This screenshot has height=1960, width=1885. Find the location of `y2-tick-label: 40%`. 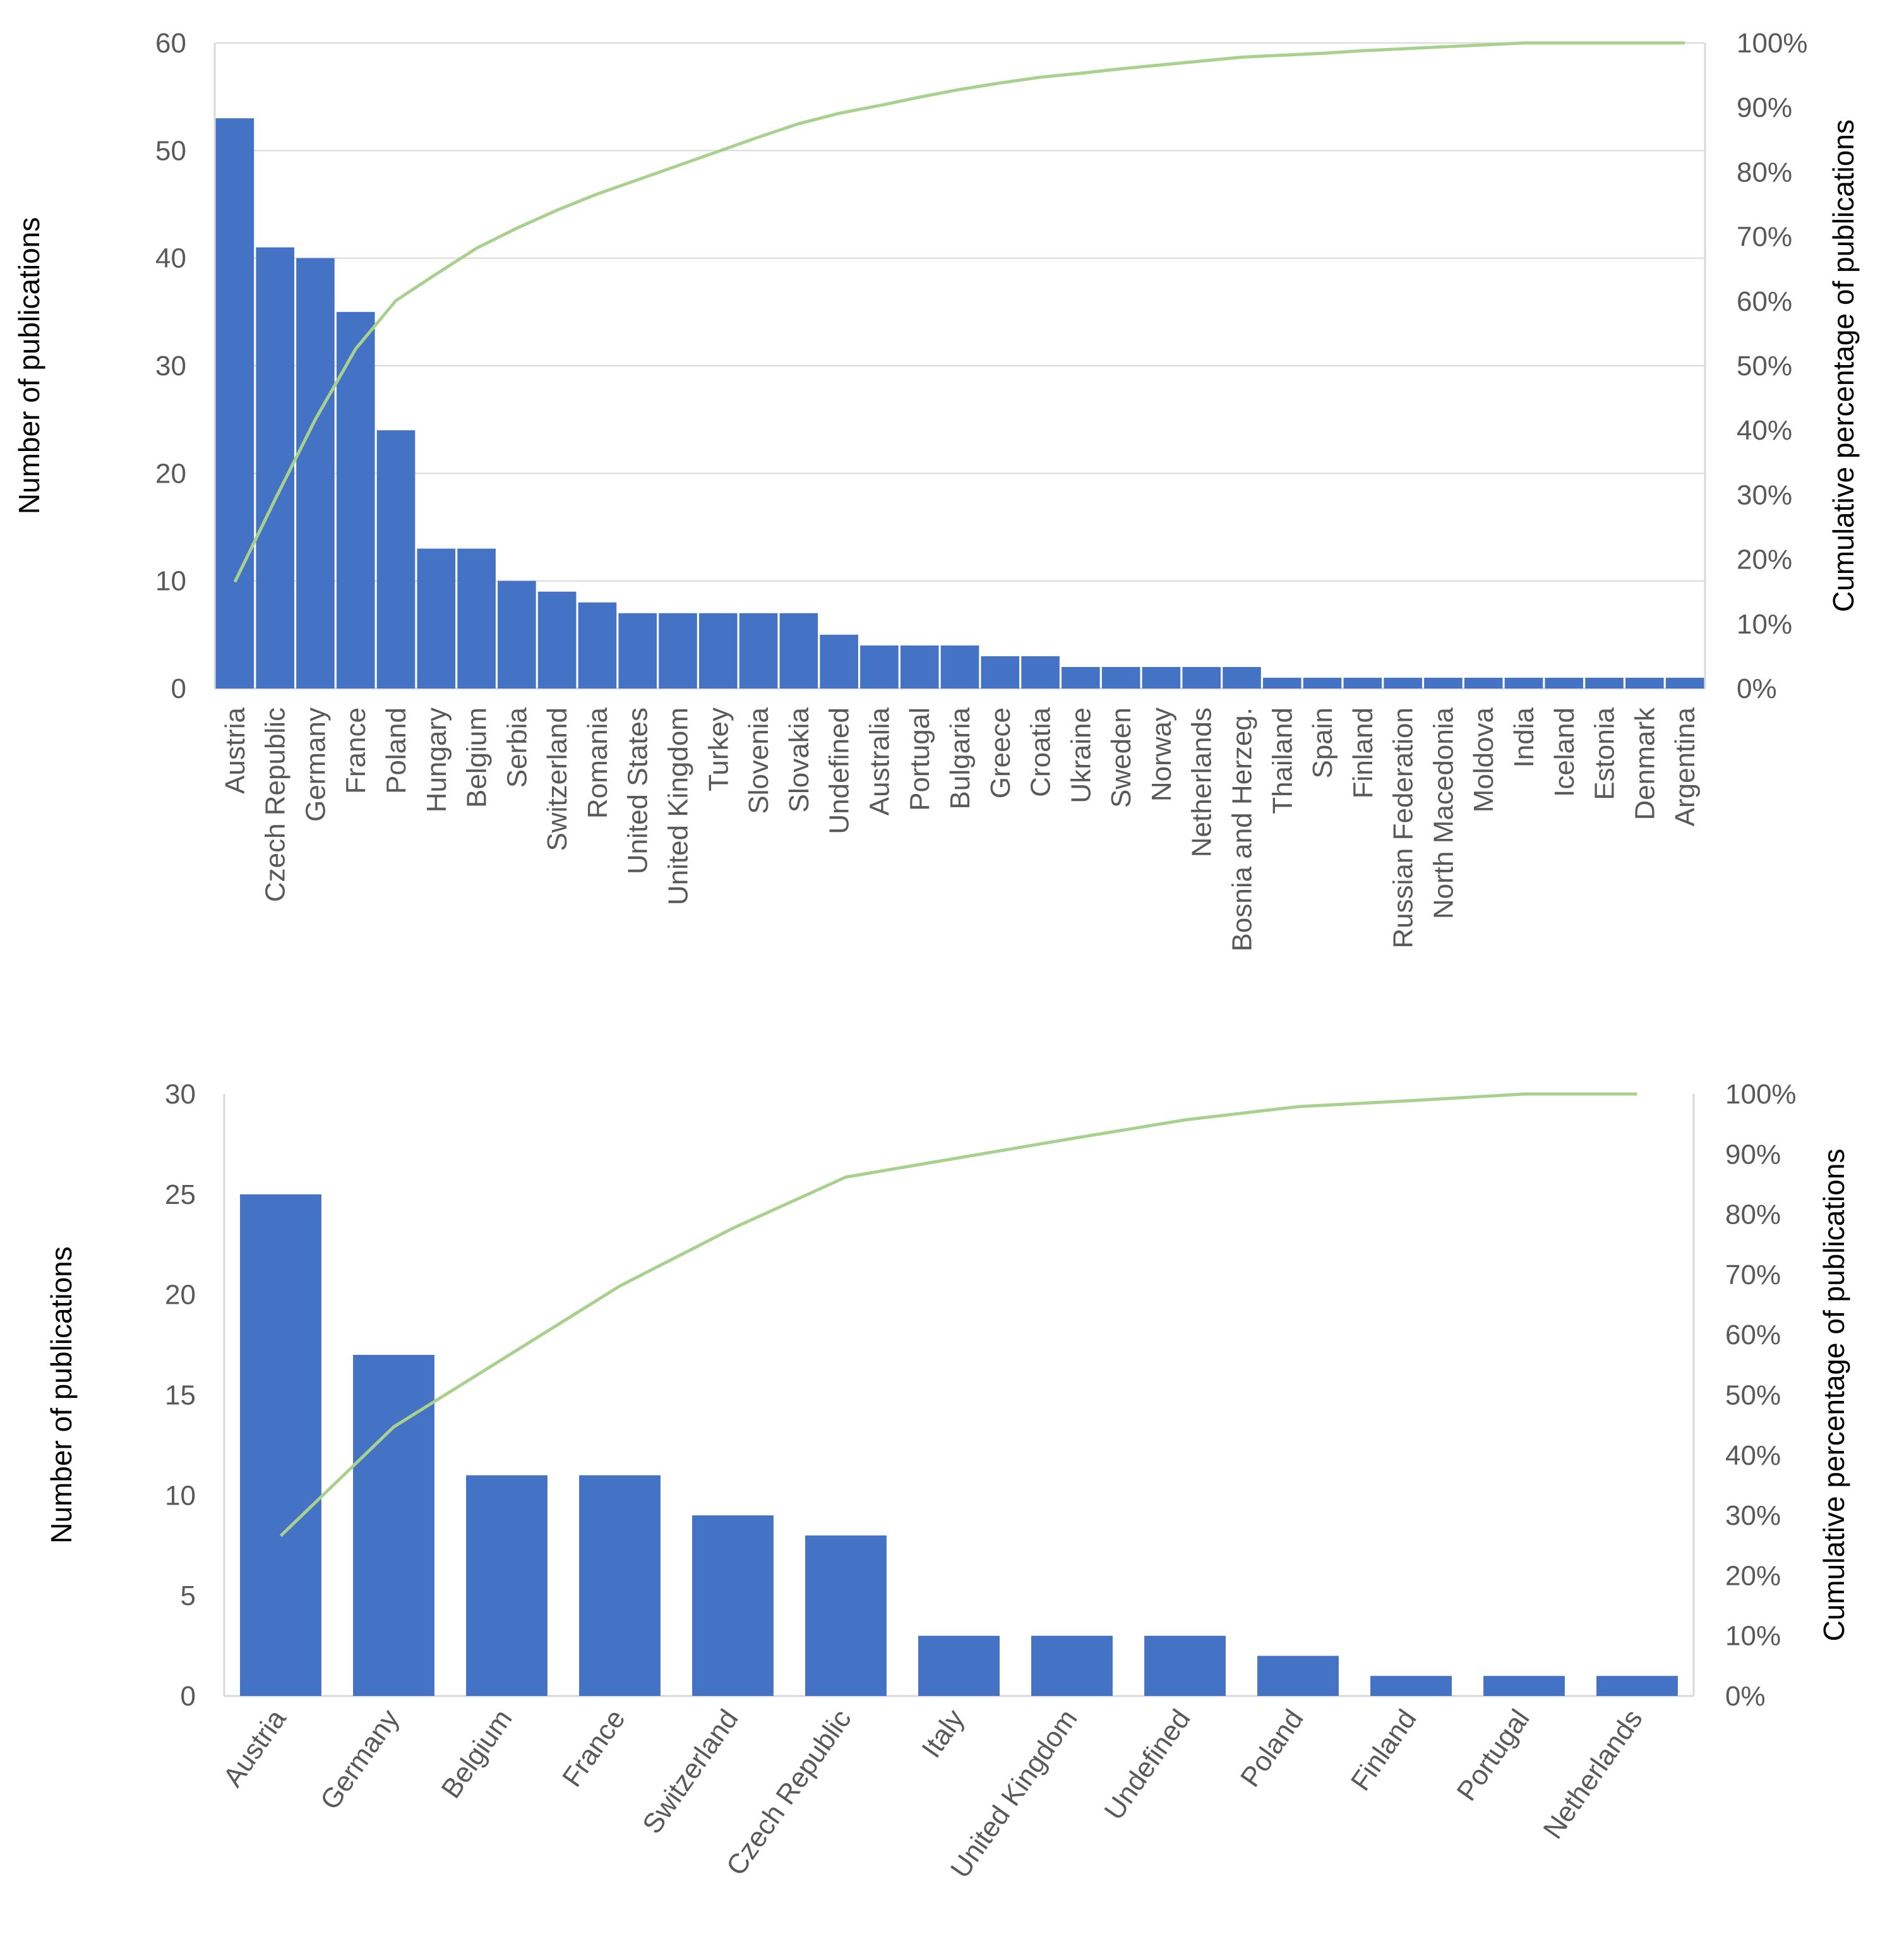

y2-tick-label: 40% is located at coordinates (1764, 431).